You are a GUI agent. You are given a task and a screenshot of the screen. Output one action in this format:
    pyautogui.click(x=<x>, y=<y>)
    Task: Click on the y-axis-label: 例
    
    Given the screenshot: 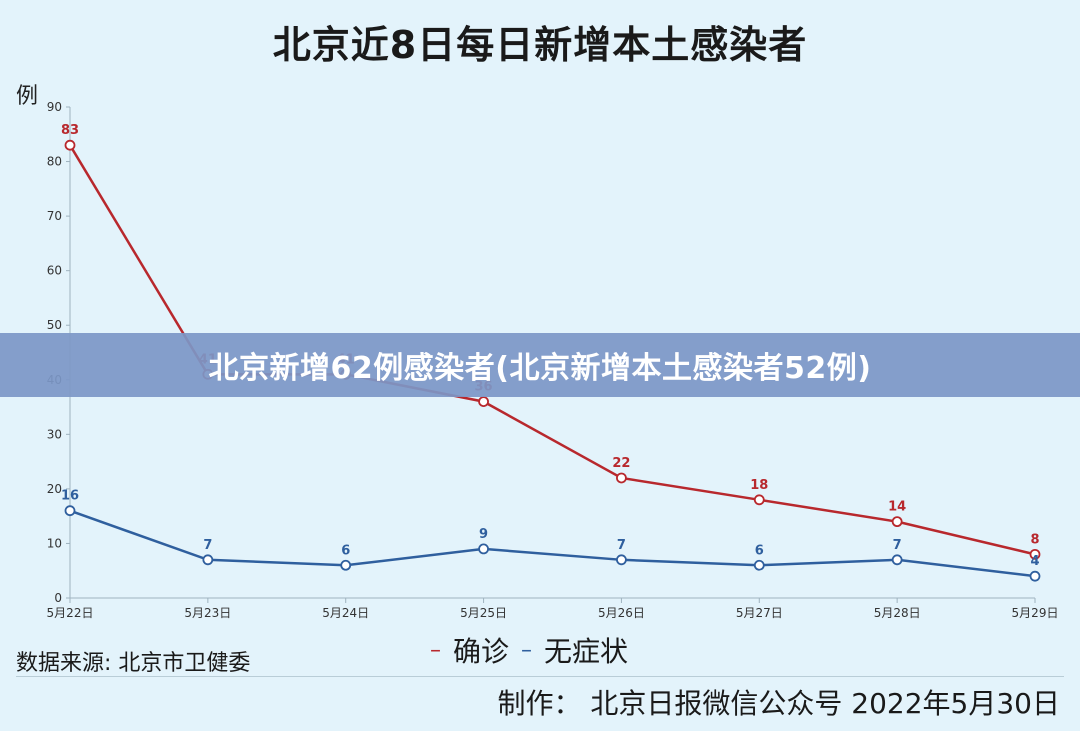 What is the action you would take?
    pyautogui.click(x=27, y=96)
    